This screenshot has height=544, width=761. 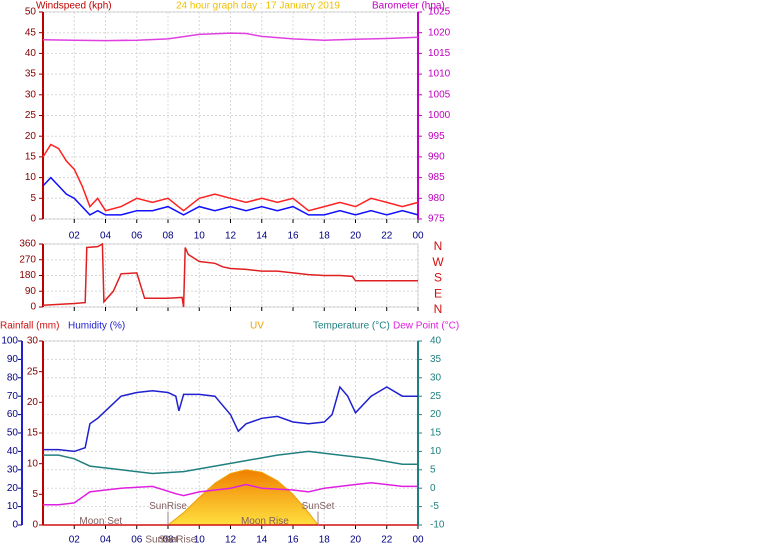 I want to click on y-tick-label: 100, so click(x=9, y=341).